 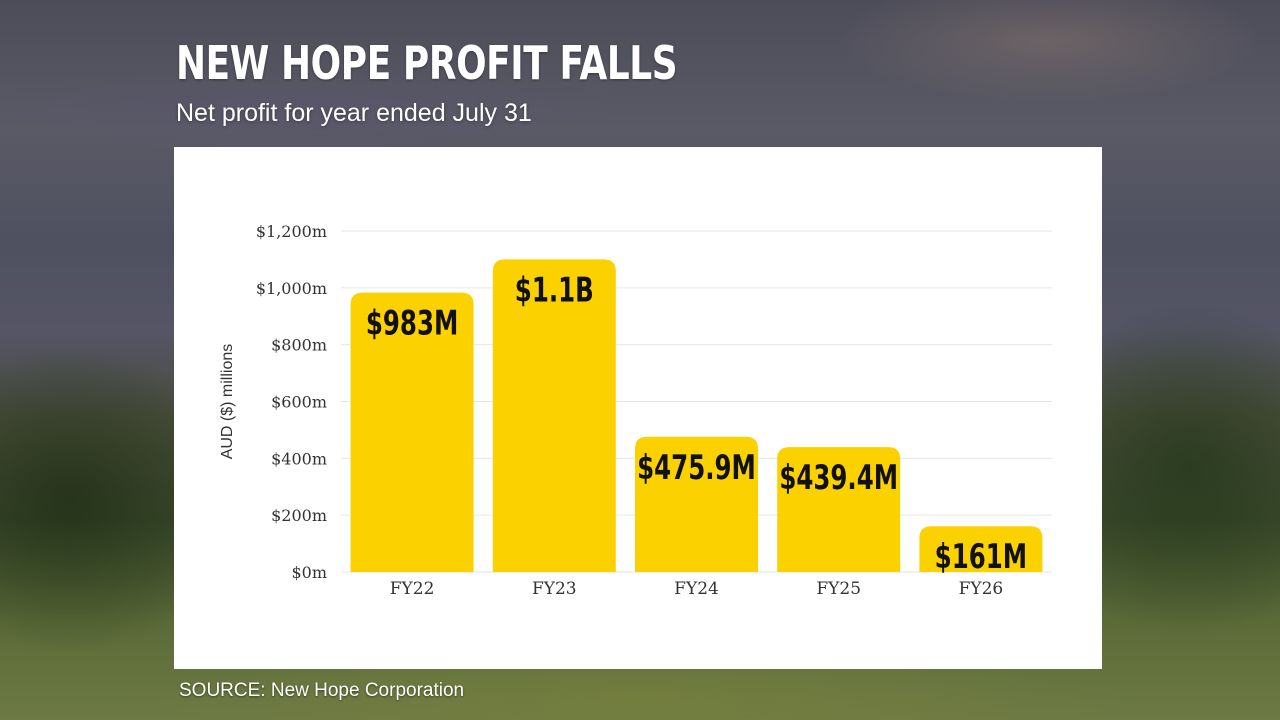 I want to click on y-tick-label: $1,200m, so click(x=291, y=231).